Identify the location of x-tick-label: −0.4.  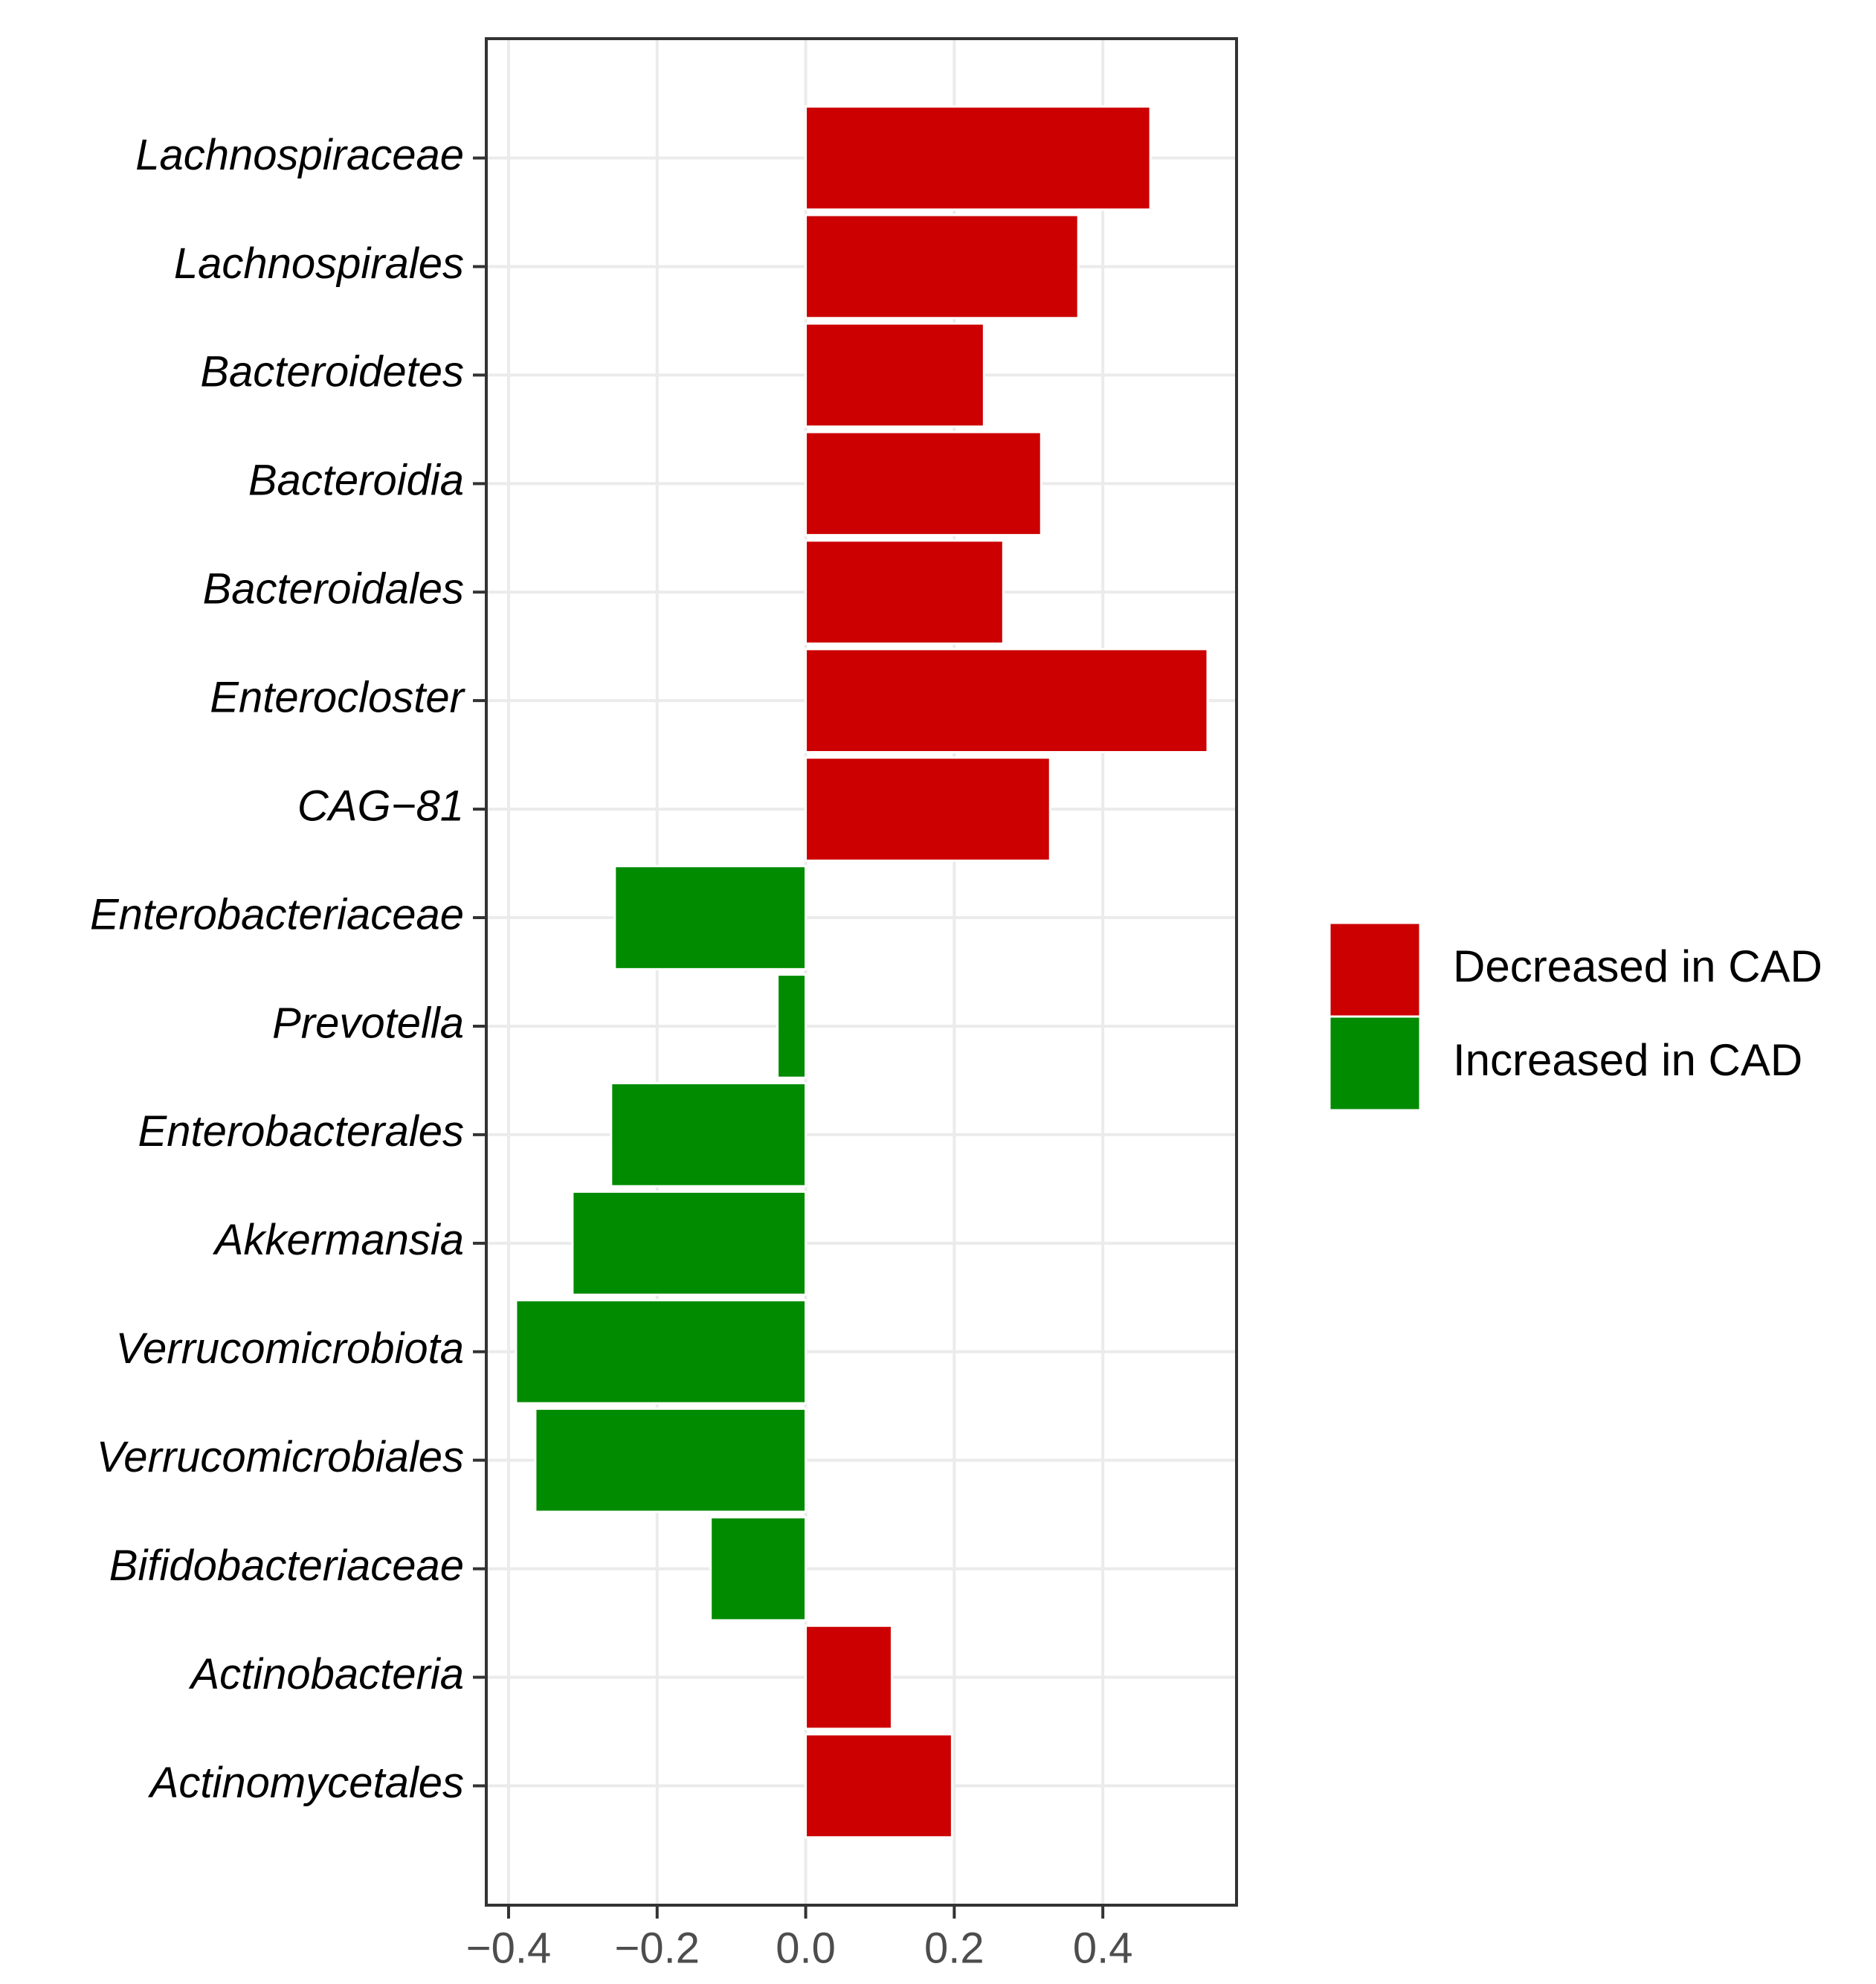
(509, 1948).